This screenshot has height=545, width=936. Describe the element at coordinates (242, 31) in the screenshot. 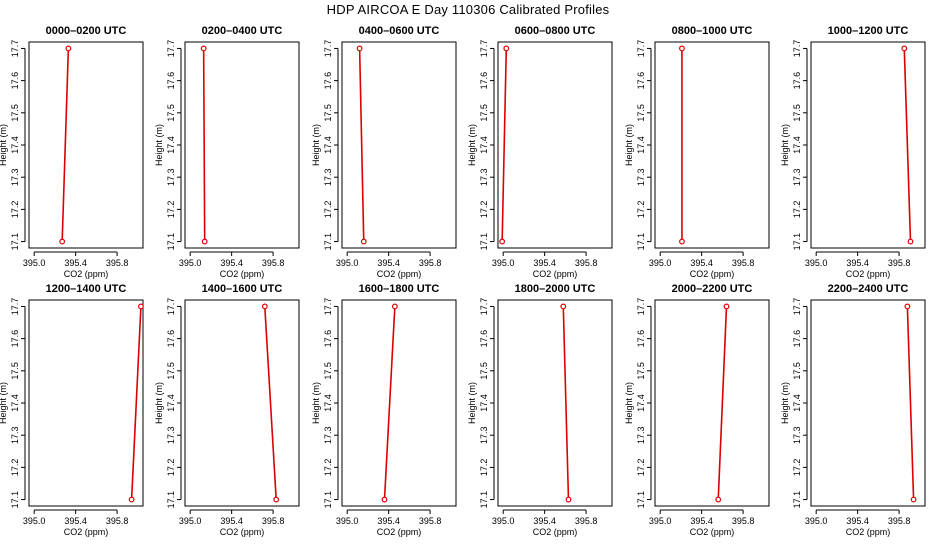

I see `panel-title: 0200–0400 UTC` at that location.